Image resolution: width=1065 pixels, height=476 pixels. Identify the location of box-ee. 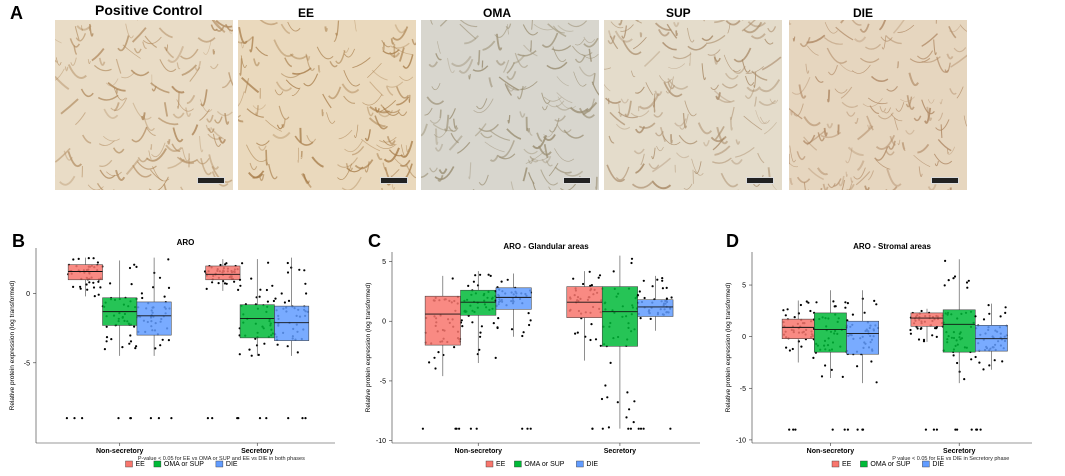
(85, 272).